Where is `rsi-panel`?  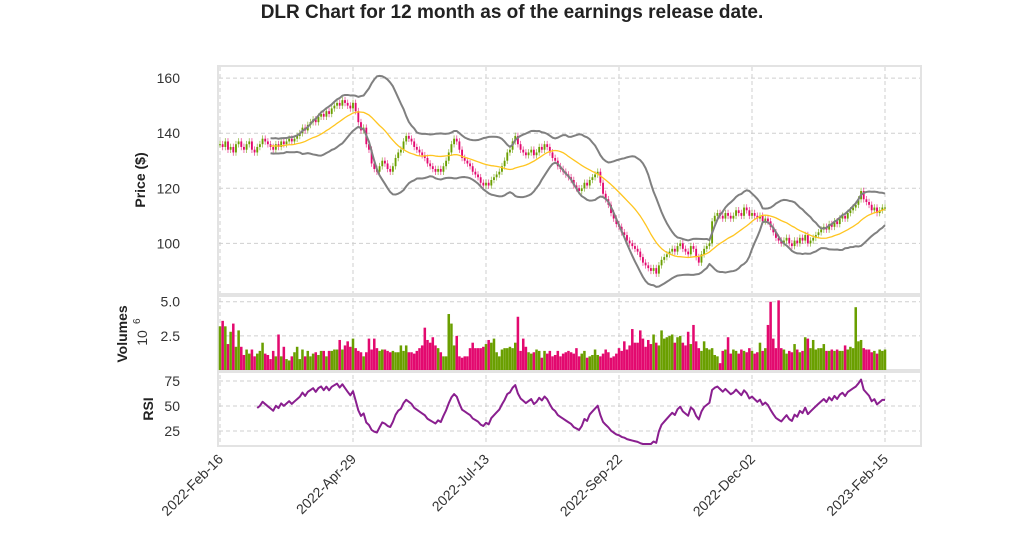 rsi-panel is located at coordinates (569, 409).